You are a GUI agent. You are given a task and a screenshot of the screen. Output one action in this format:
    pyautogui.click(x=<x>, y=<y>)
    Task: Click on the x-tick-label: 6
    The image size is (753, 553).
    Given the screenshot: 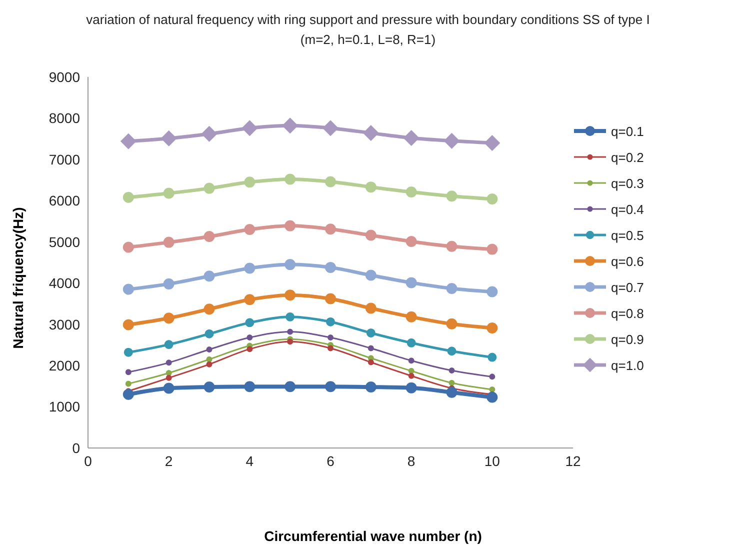 What is the action you would take?
    pyautogui.click(x=330, y=460)
    